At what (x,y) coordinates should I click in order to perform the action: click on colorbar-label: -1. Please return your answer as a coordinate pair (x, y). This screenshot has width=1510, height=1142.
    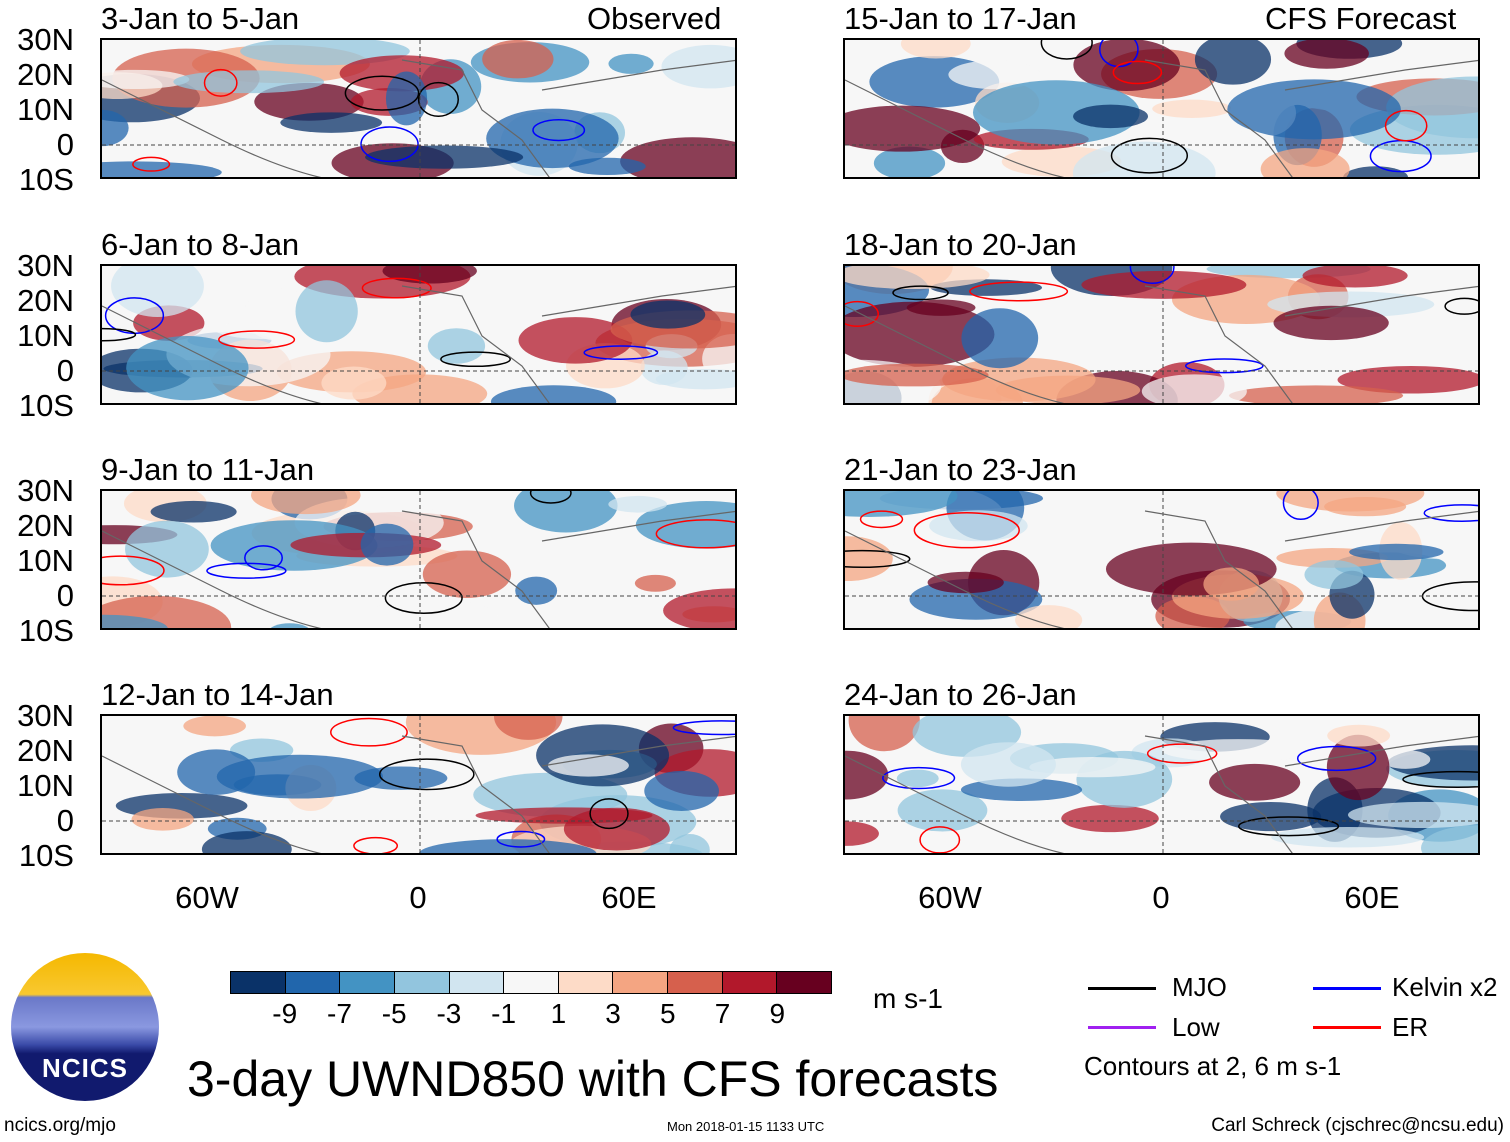
    Looking at the image, I should click on (504, 1013).